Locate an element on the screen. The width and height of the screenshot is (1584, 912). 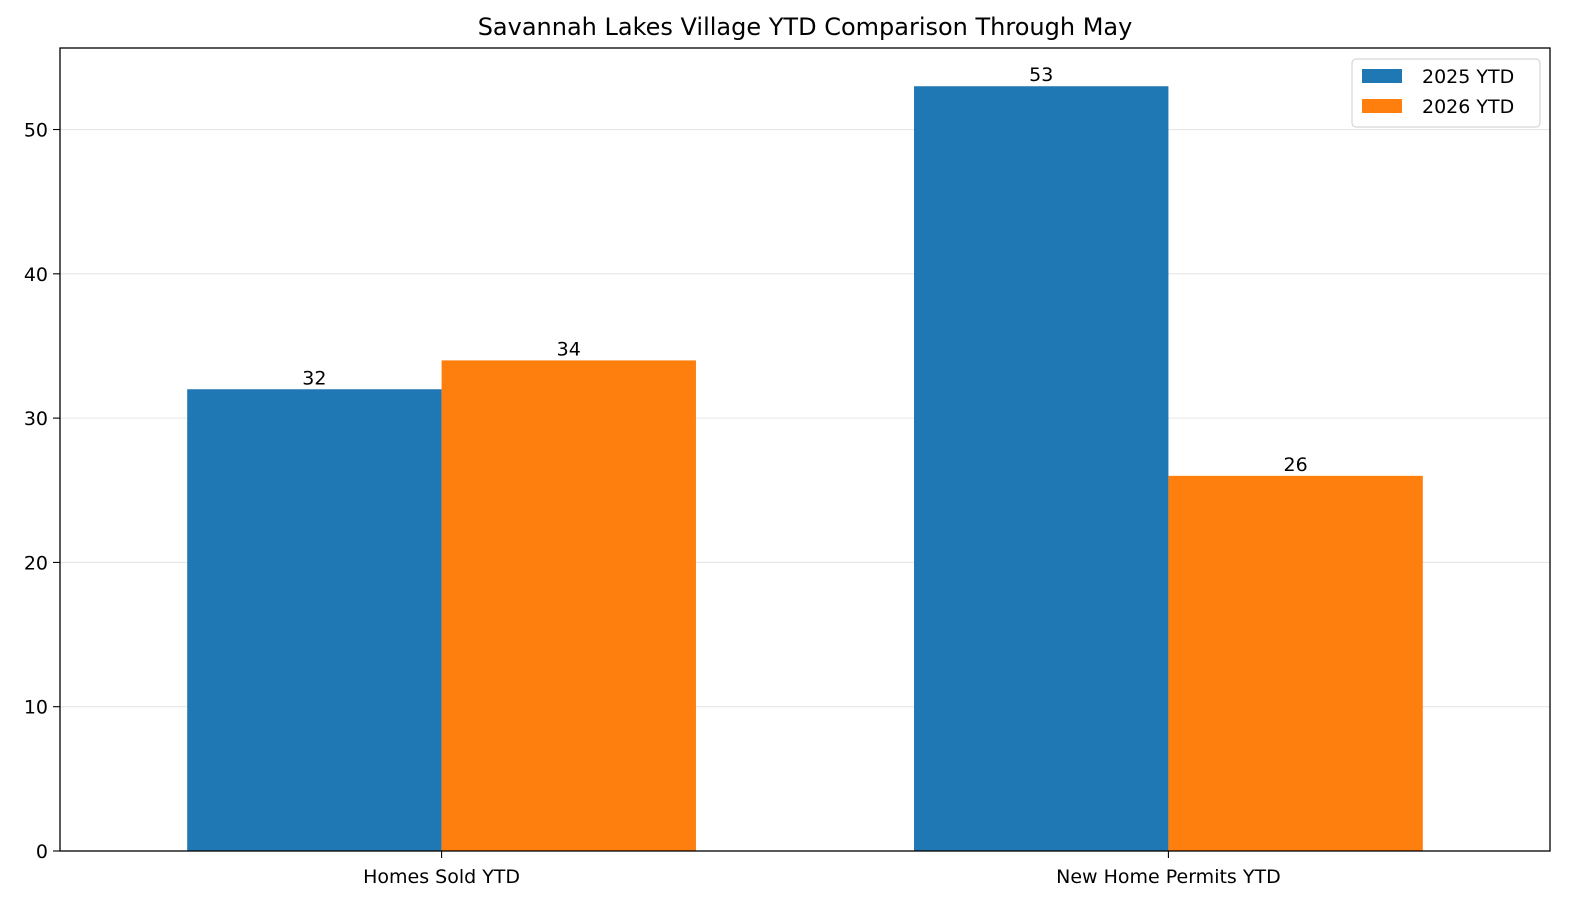
legend-label: 2026 YTD is located at coordinates (1468, 107).